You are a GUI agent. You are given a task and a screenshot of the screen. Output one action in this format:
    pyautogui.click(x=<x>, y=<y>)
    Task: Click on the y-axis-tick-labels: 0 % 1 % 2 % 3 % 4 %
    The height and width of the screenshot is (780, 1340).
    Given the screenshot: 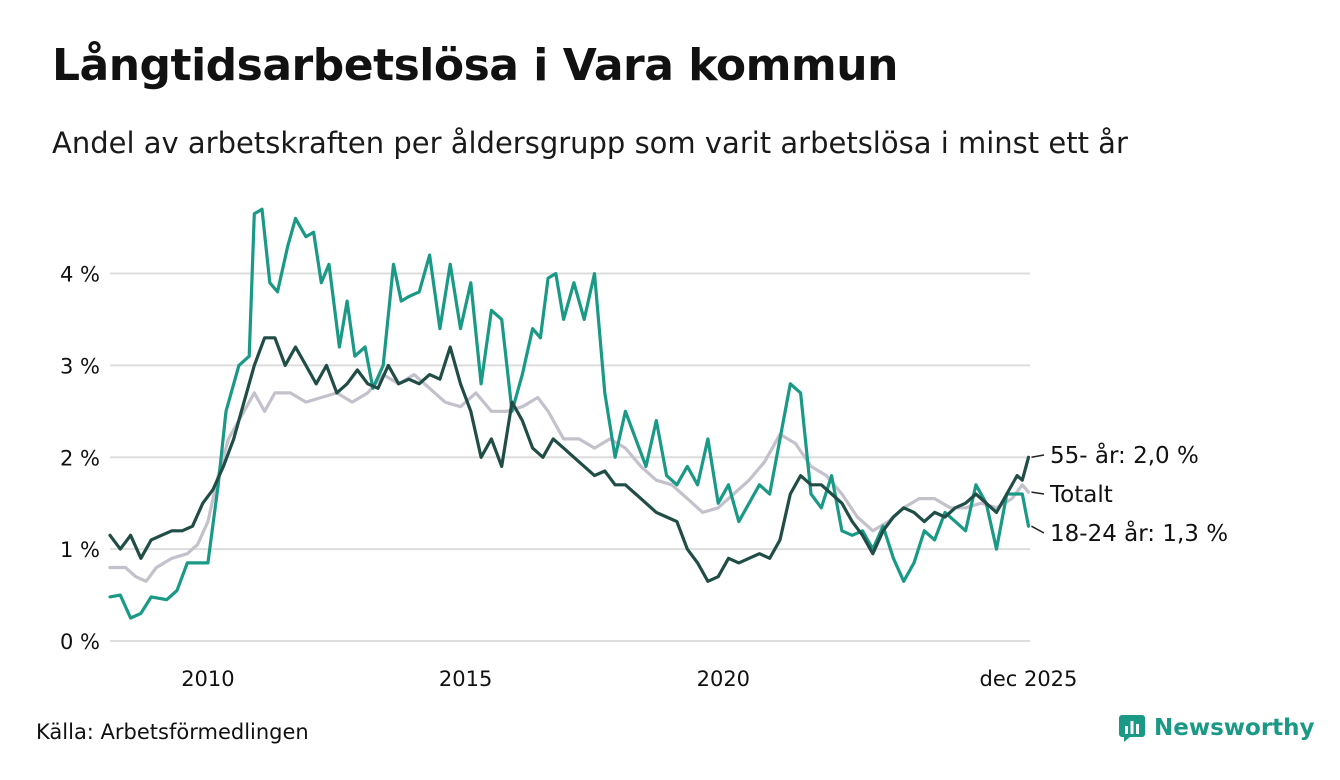 What is the action you would take?
    pyautogui.click(x=80, y=459)
    